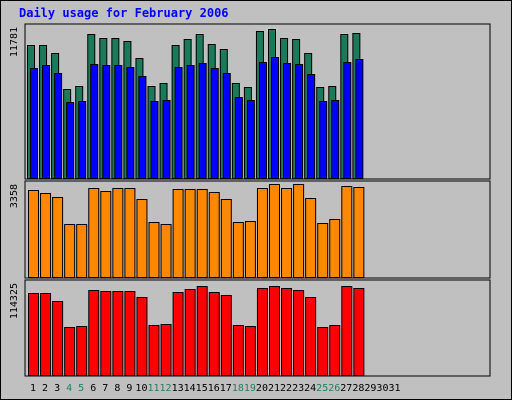 The height and width of the screenshot is (400, 512). I want to click on x-tick-label-26: 26, so click(334, 388).